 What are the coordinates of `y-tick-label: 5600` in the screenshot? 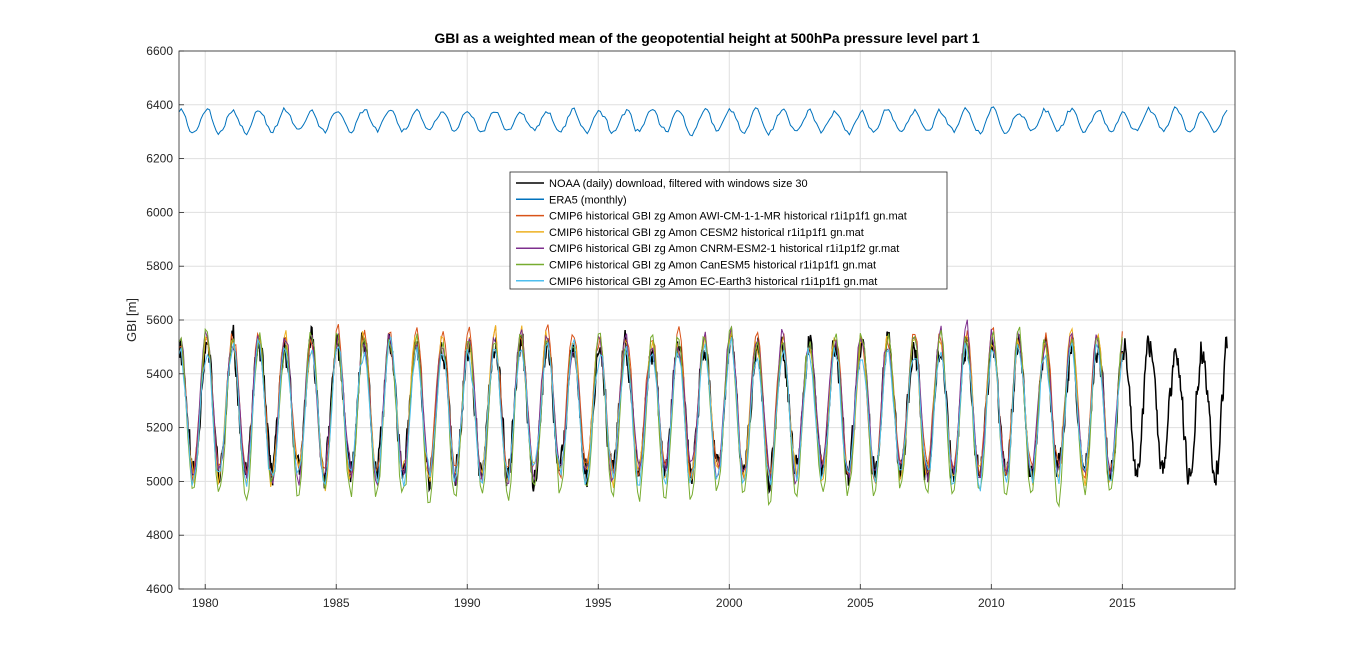 It's located at (159, 320).